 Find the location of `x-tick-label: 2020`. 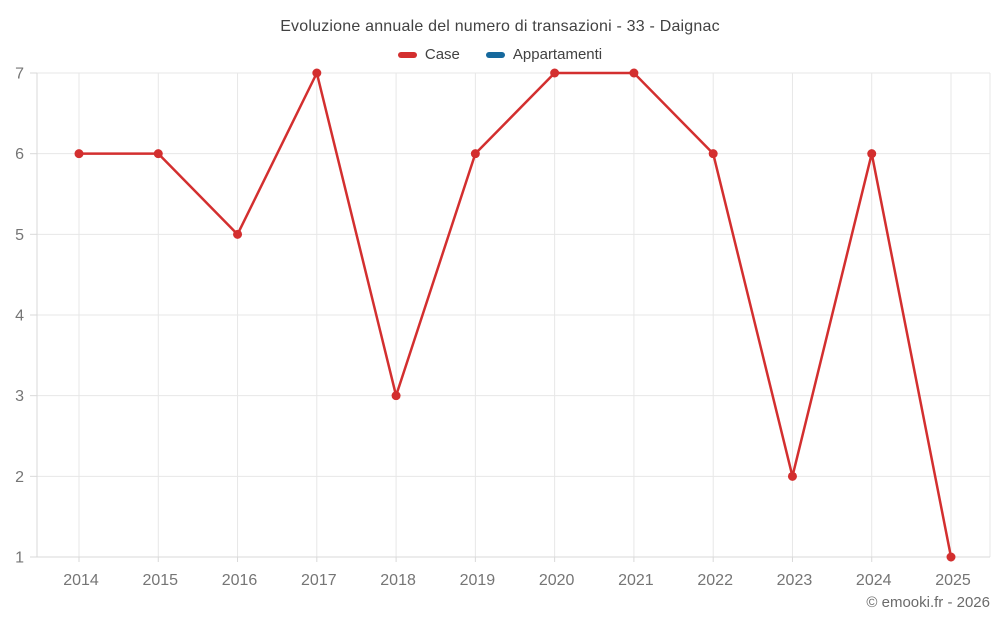

x-tick-label: 2020 is located at coordinates (557, 580).